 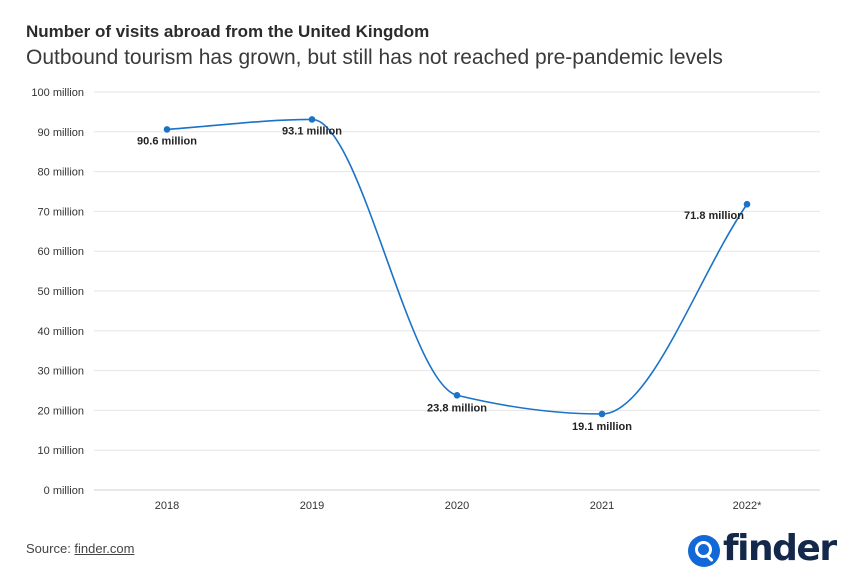 What do you see at coordinates (61, 133) in the screenshot?
I see `y-tick-label: 90 million` at bounding box center [61, 133].